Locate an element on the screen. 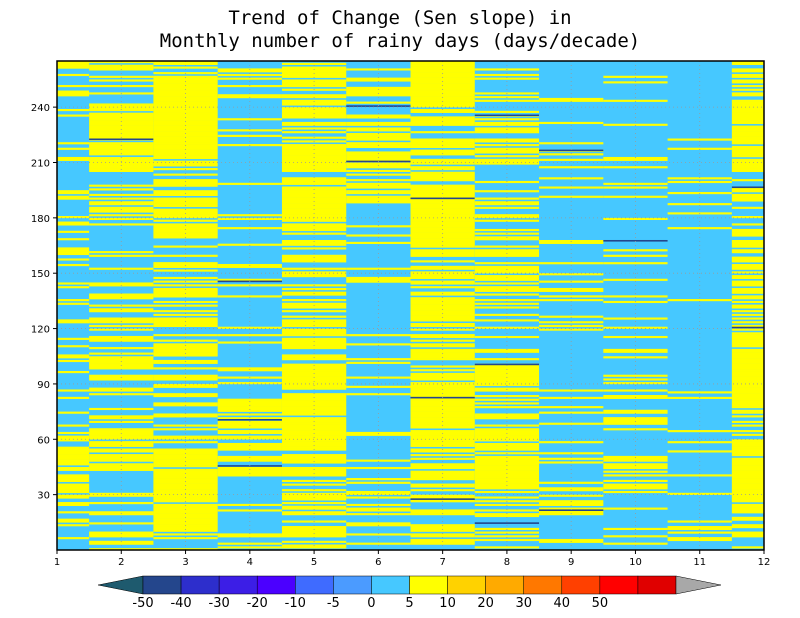 This screenshot has height=618, width=800. y-axis-tick-label: 90 is located at coordinates (43, 385).